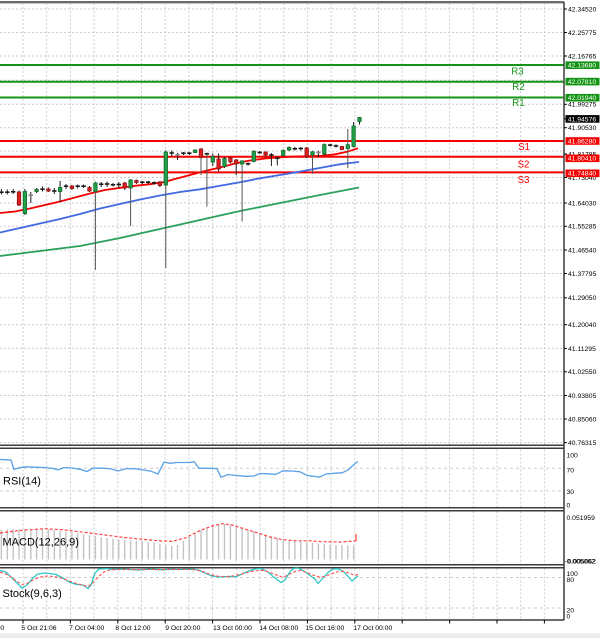 This screenshot has height=638, width=600. What do you see at coordinates (41, 542) in the screenshot?
I see `svg-text: MACD(12,26,9)` at bounding box center [41, 542].